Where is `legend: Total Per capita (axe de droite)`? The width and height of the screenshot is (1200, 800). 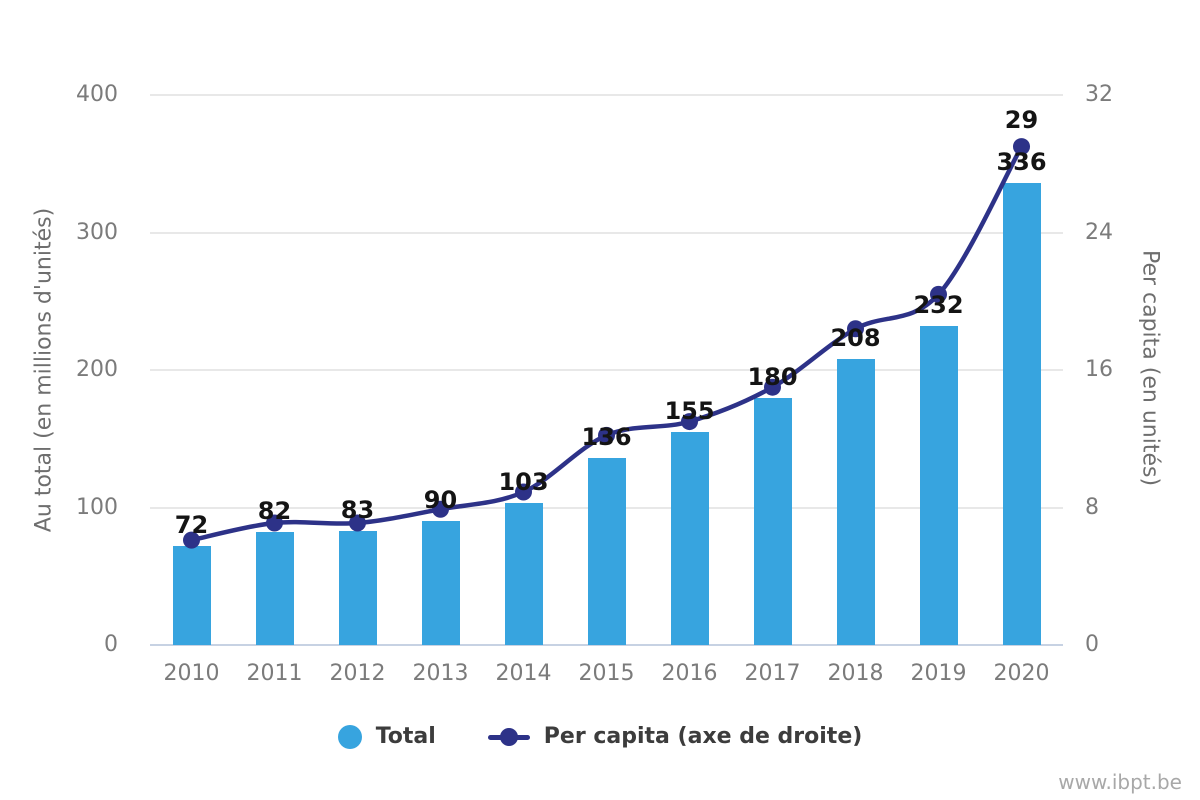
legend: Total Per capita (axe de droite) is located at coordinates (600, 736).